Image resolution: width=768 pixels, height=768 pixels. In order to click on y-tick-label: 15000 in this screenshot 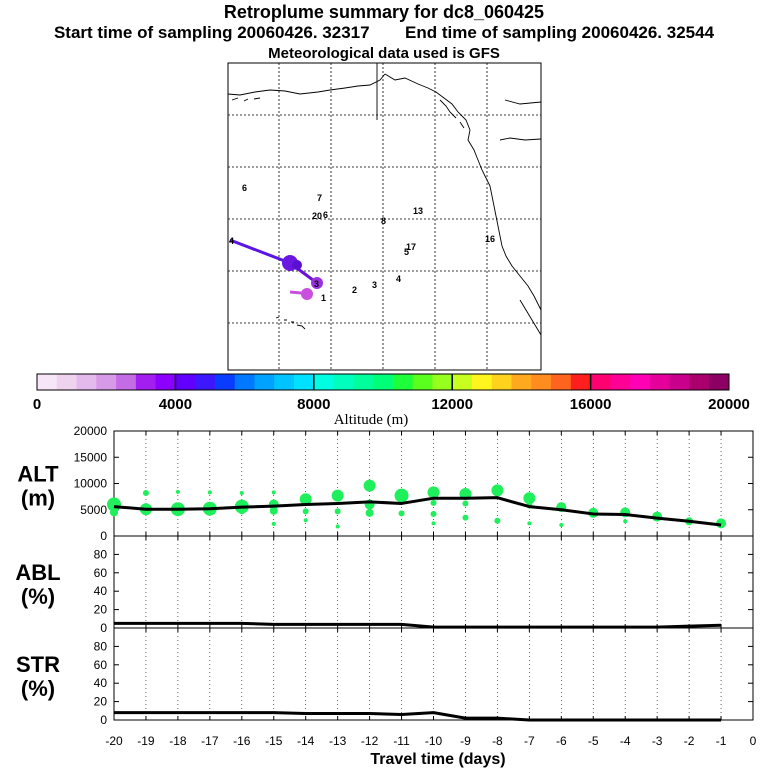, I will do `click(91, 457)`.